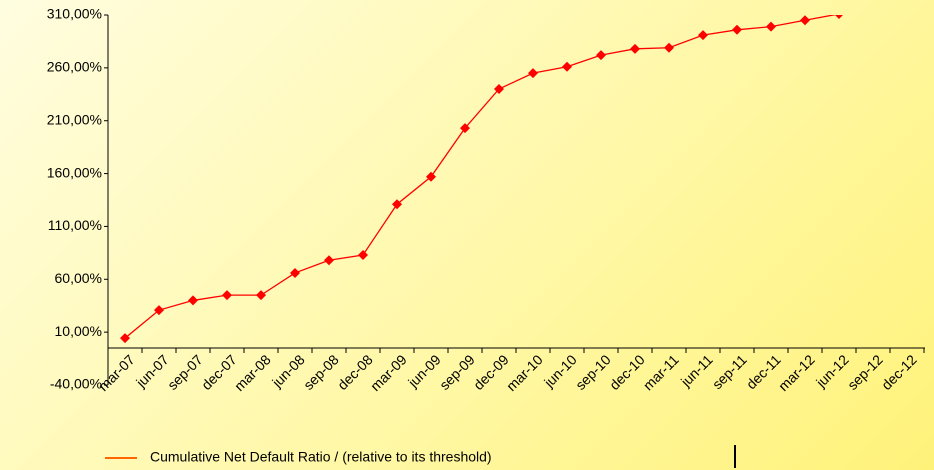  I want to click on y-tick-label: -40,00%, so click(76, 384).